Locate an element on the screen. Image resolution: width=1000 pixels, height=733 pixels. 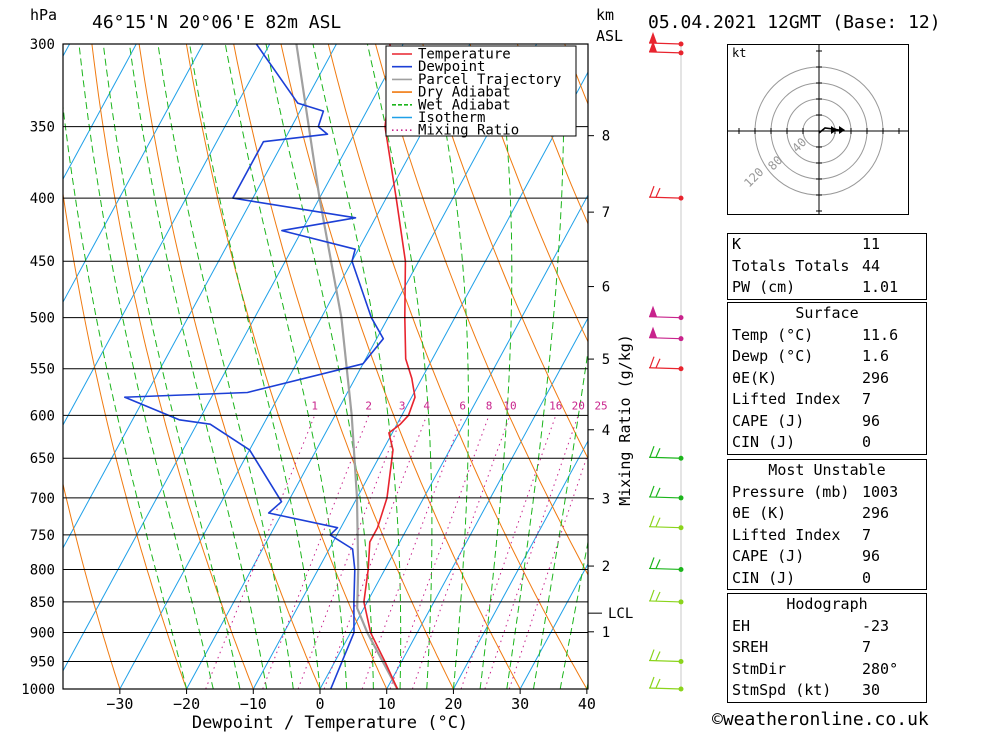
index-label: K is located at coordinates (737, 244).